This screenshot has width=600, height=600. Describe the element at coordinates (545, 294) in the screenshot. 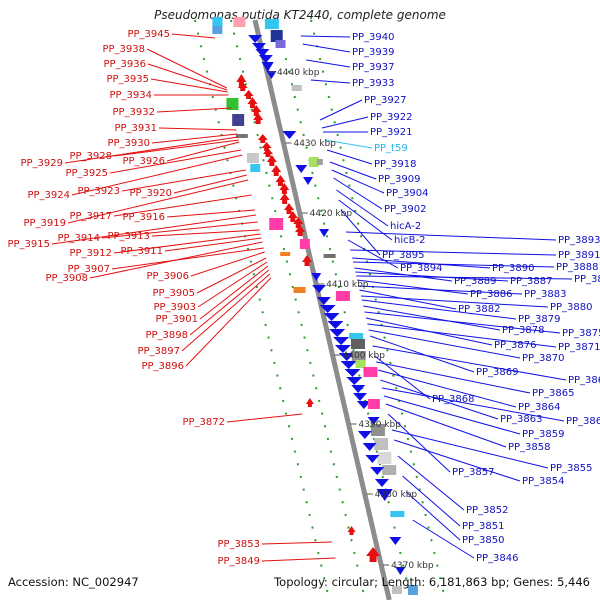

I see `gene-label-reverse: PP_3883` at that location.